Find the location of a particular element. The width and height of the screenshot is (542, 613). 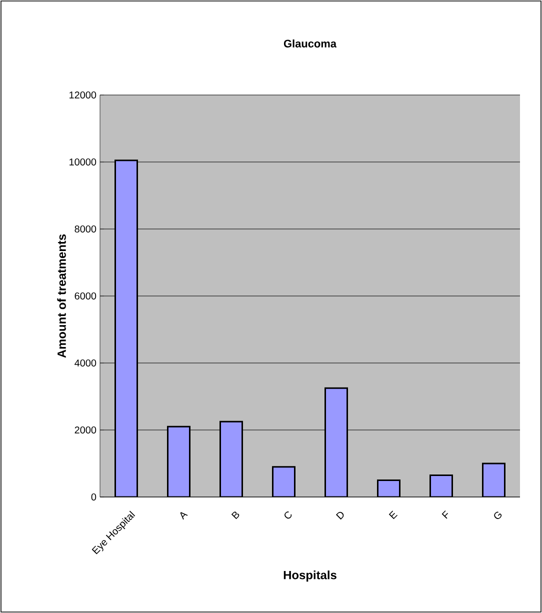

y-axis-title: Amount of treatments is located at coordinates (61, 296).